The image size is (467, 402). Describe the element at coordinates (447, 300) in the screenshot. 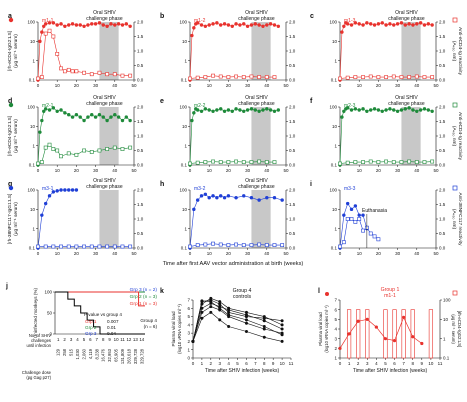

I see `y-right-tick-label: 100` at that location.